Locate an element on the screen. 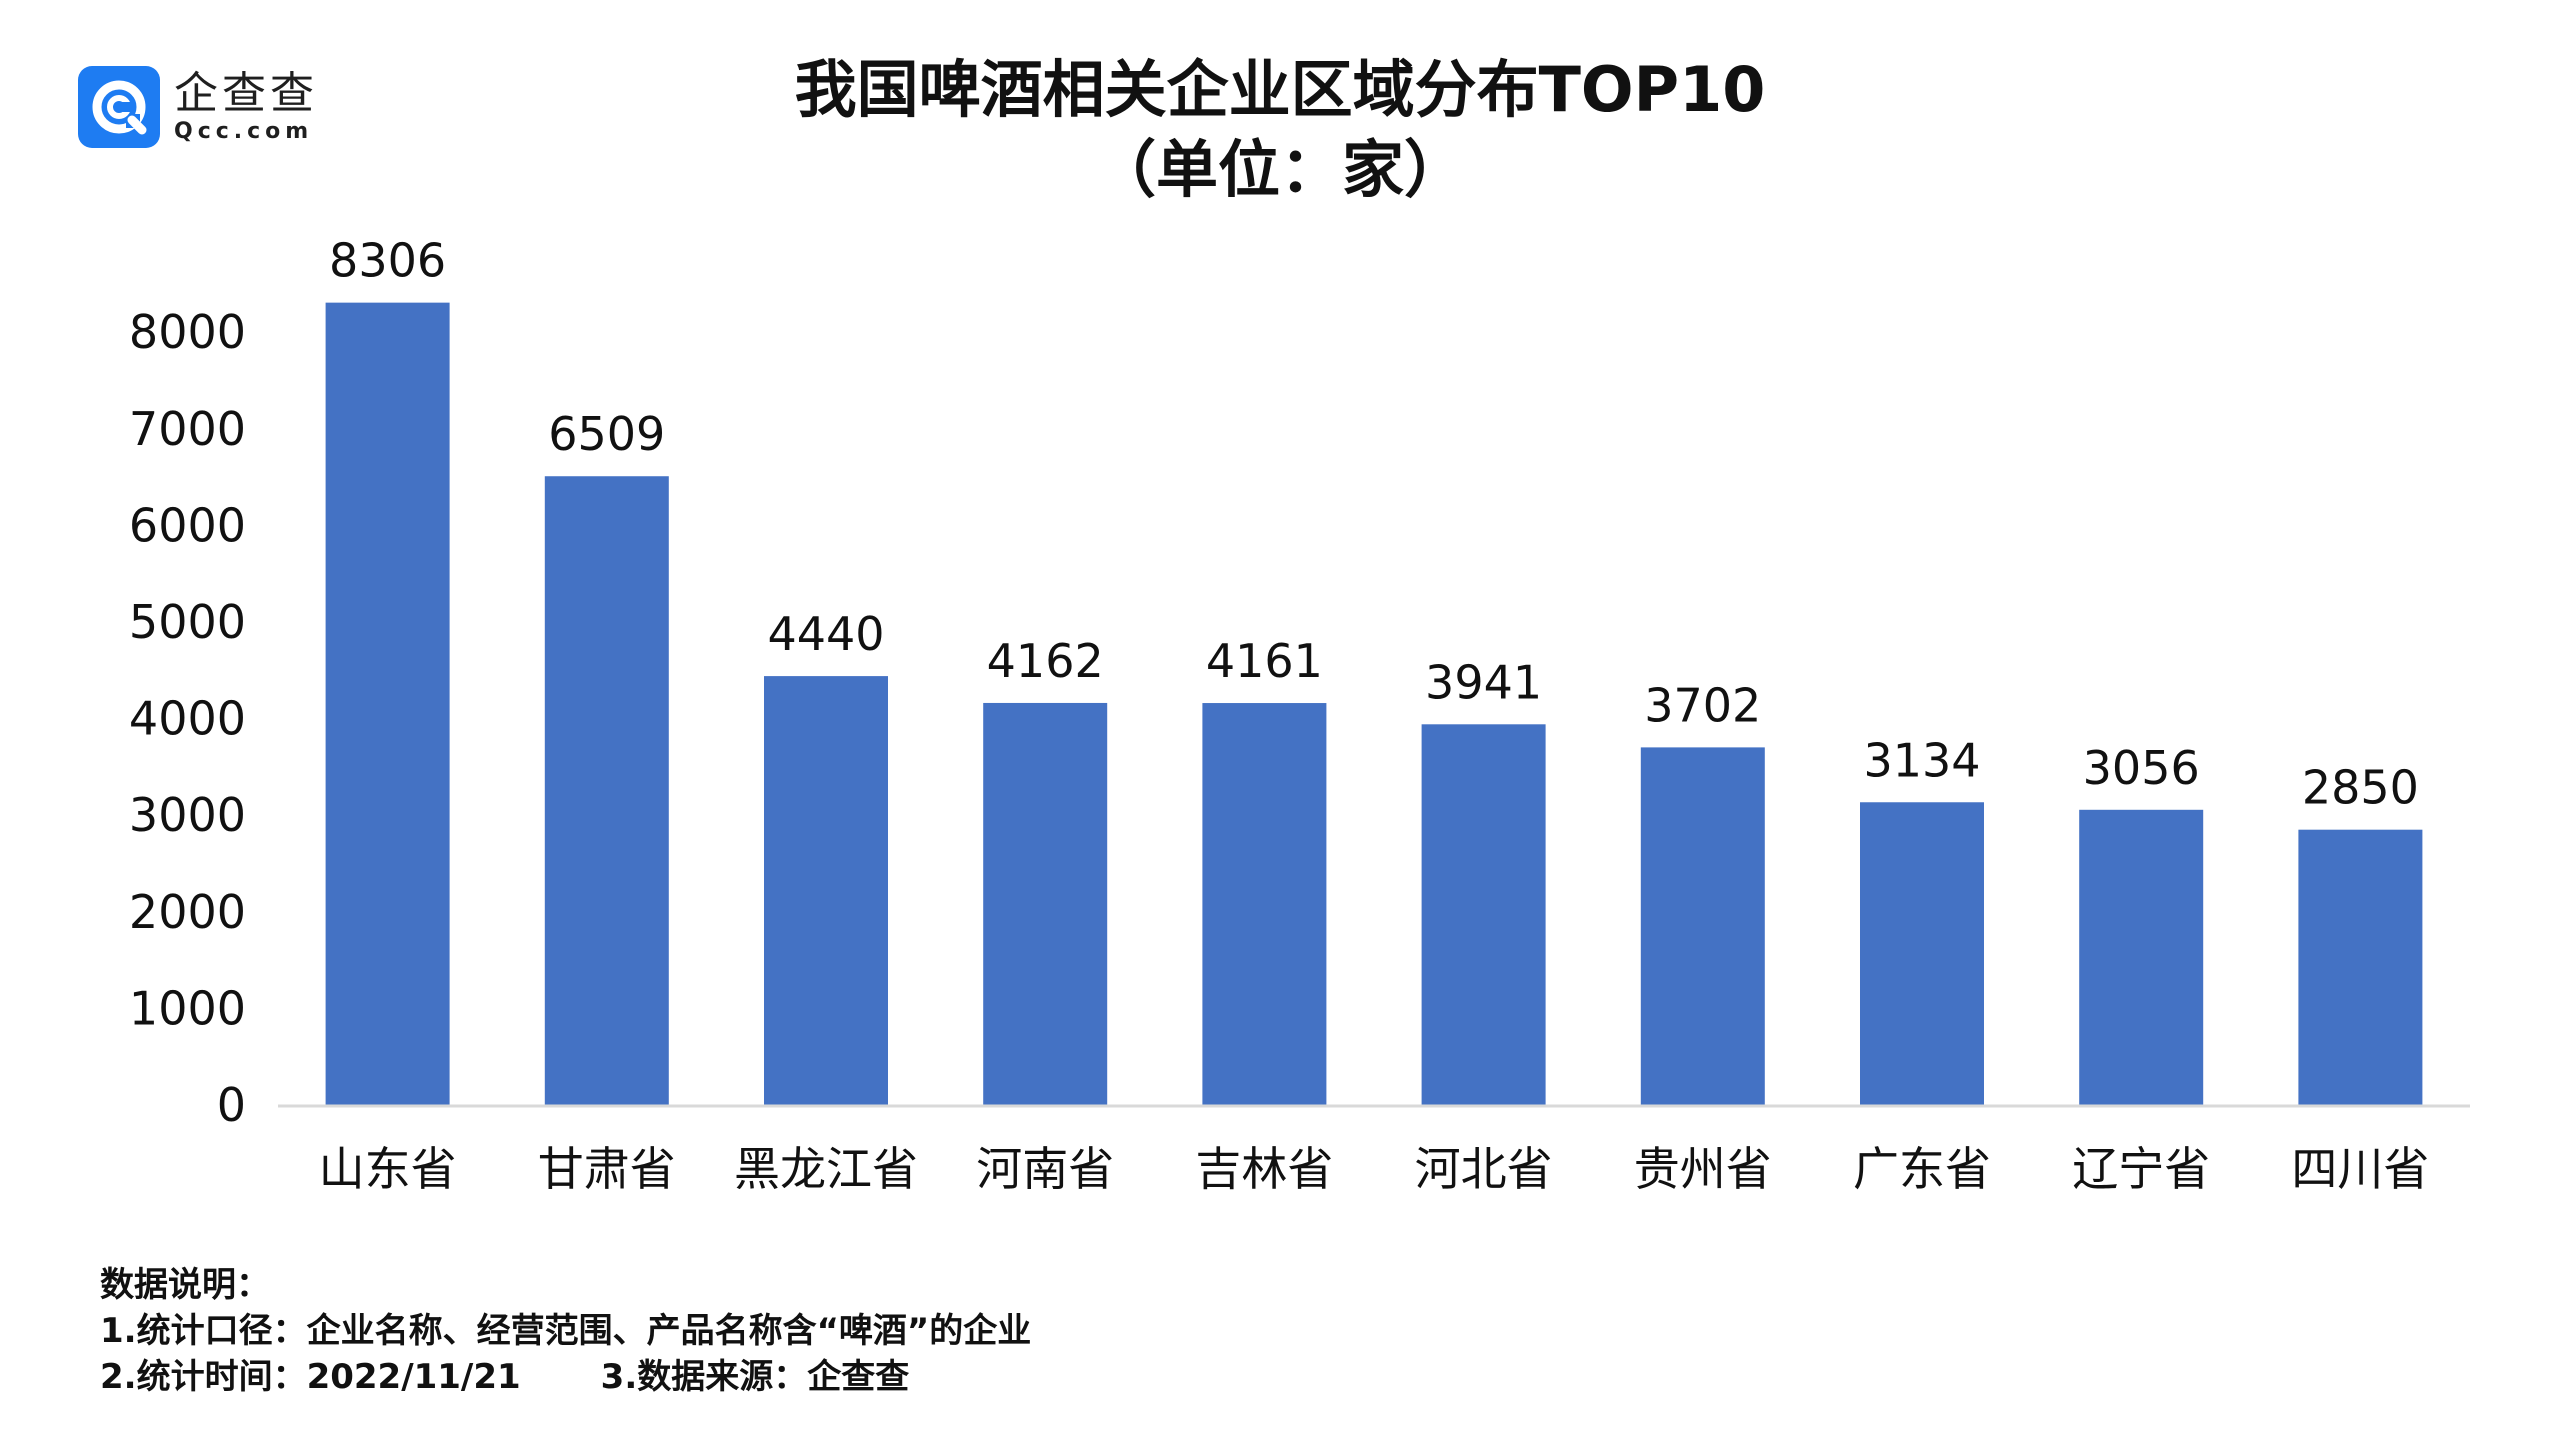  y-tick-label: 1000 is located at coordinates (187, 1008).